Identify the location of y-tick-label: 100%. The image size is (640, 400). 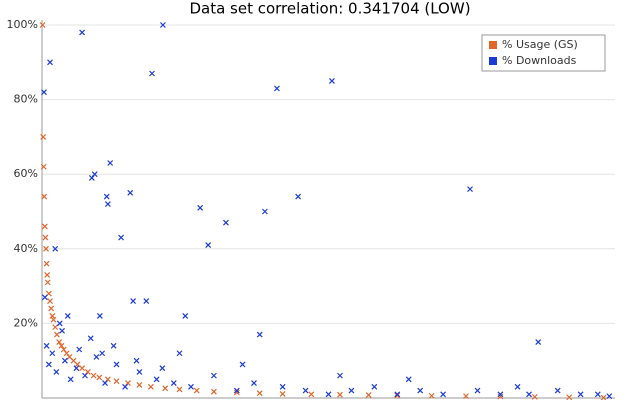
(22, 24).